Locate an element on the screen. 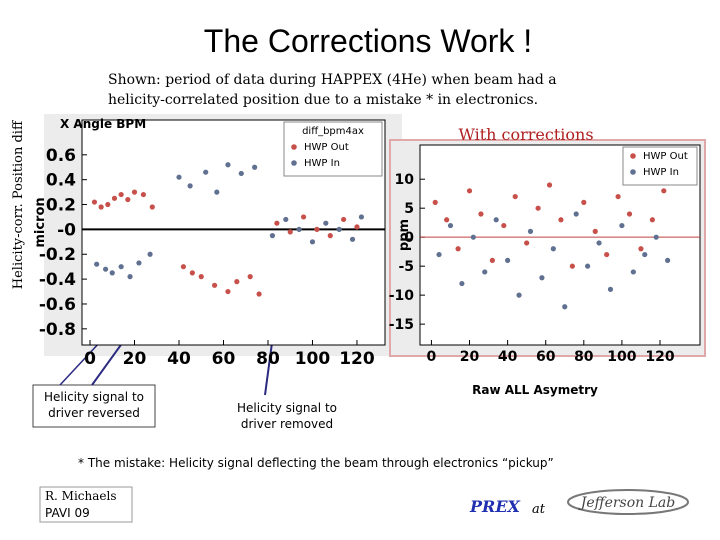  callout-text: driver reversed is located at coordinates (94, 413).